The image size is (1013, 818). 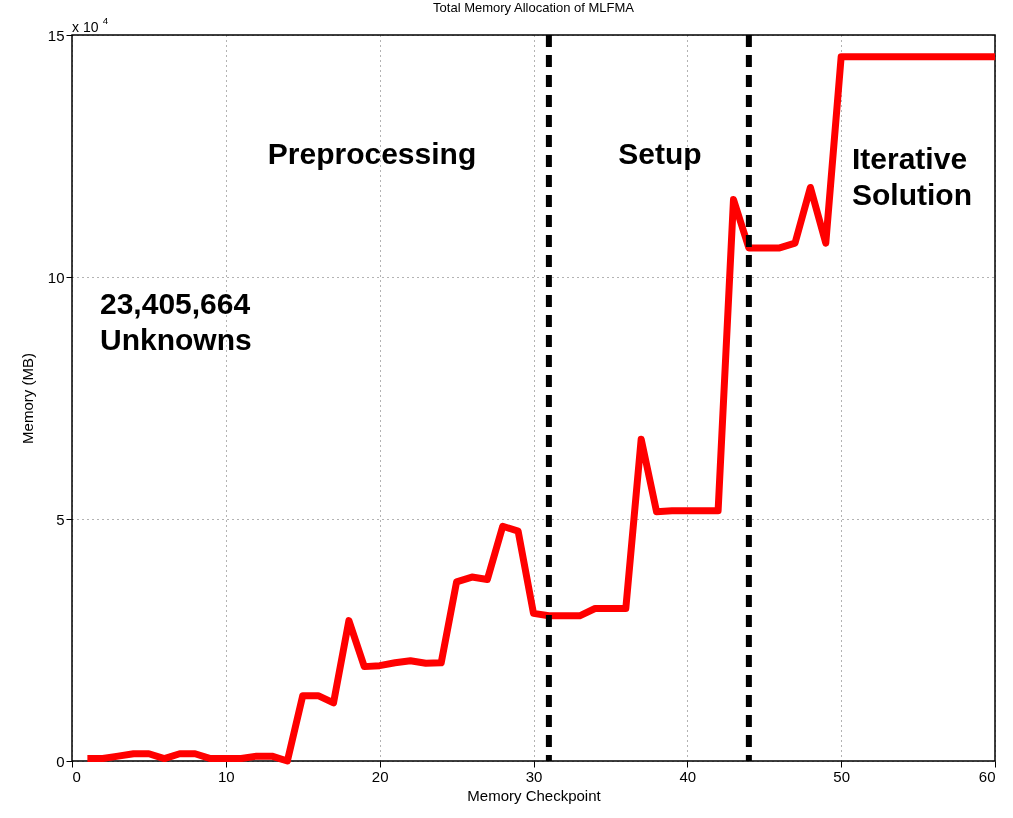 I want to click on y-axis-title: Memory (MB), so click(x=27, y=398).